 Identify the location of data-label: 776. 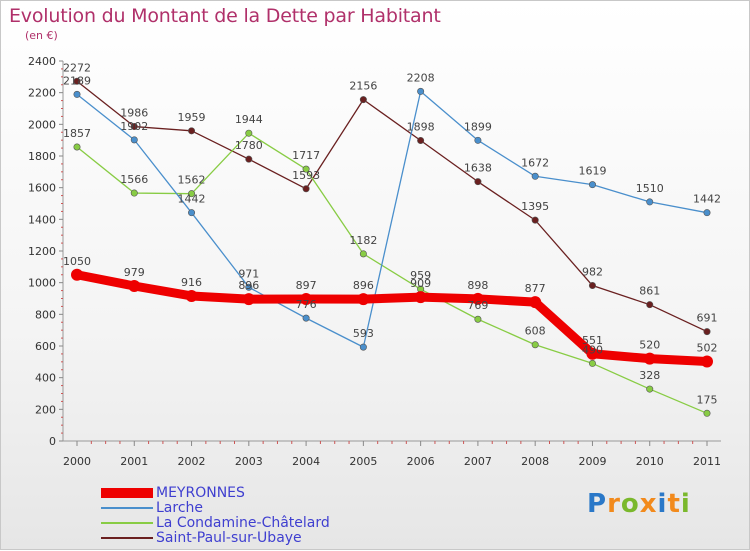
(306, 304).